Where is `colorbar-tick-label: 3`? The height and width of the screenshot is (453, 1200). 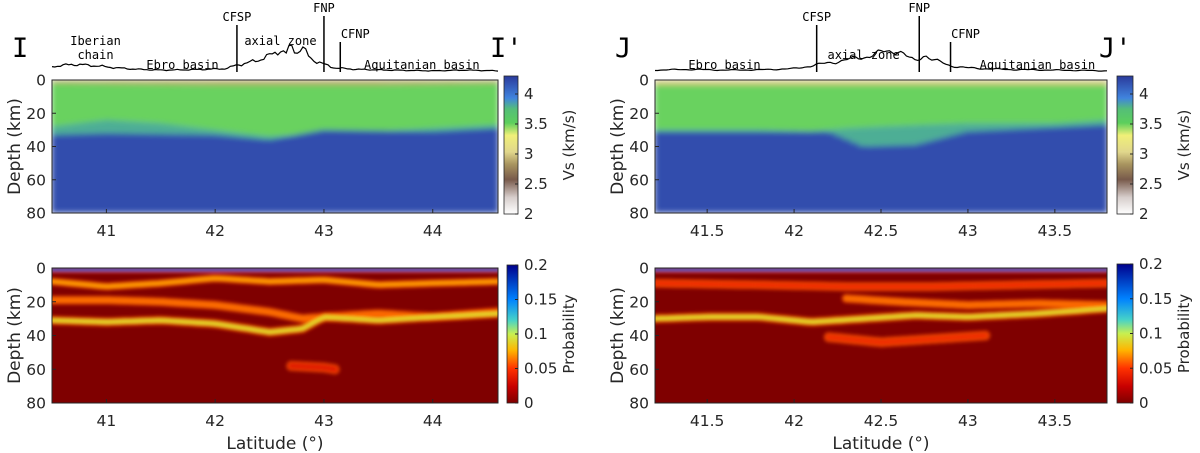 colorbar-tick-label: 3 is located at coordinates (1144, 154).